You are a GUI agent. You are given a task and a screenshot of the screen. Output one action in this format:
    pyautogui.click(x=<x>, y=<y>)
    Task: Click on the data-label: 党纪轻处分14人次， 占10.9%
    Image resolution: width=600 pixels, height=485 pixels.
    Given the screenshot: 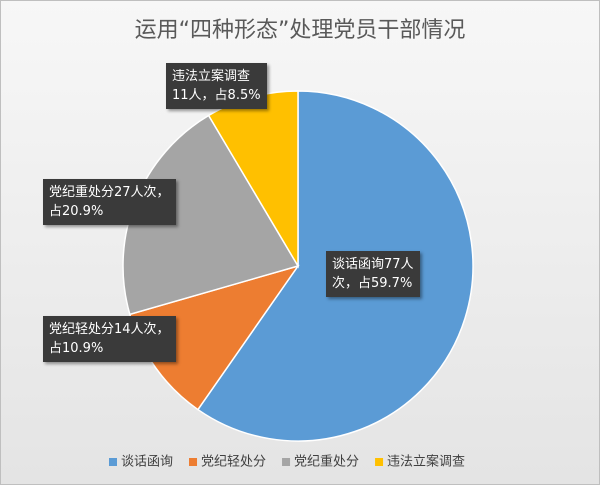 What is the action you would take?
    pyautogui.click(x=109, y=339)
    